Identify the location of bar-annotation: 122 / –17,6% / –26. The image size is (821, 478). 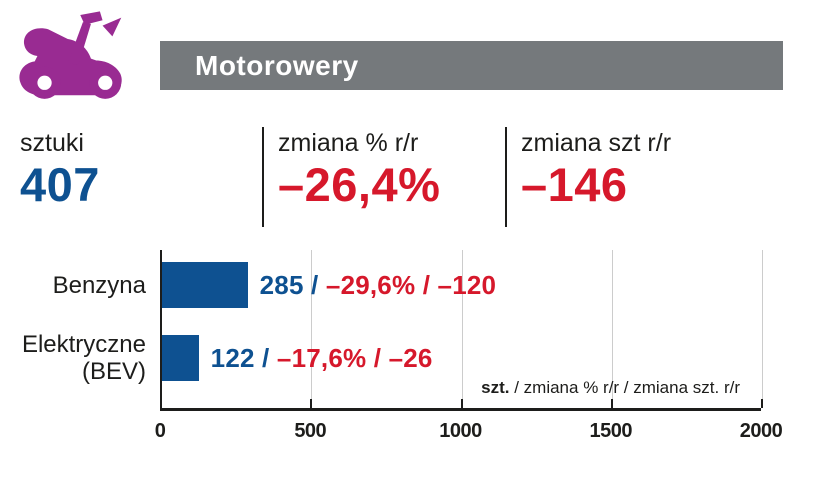
(322, 358).